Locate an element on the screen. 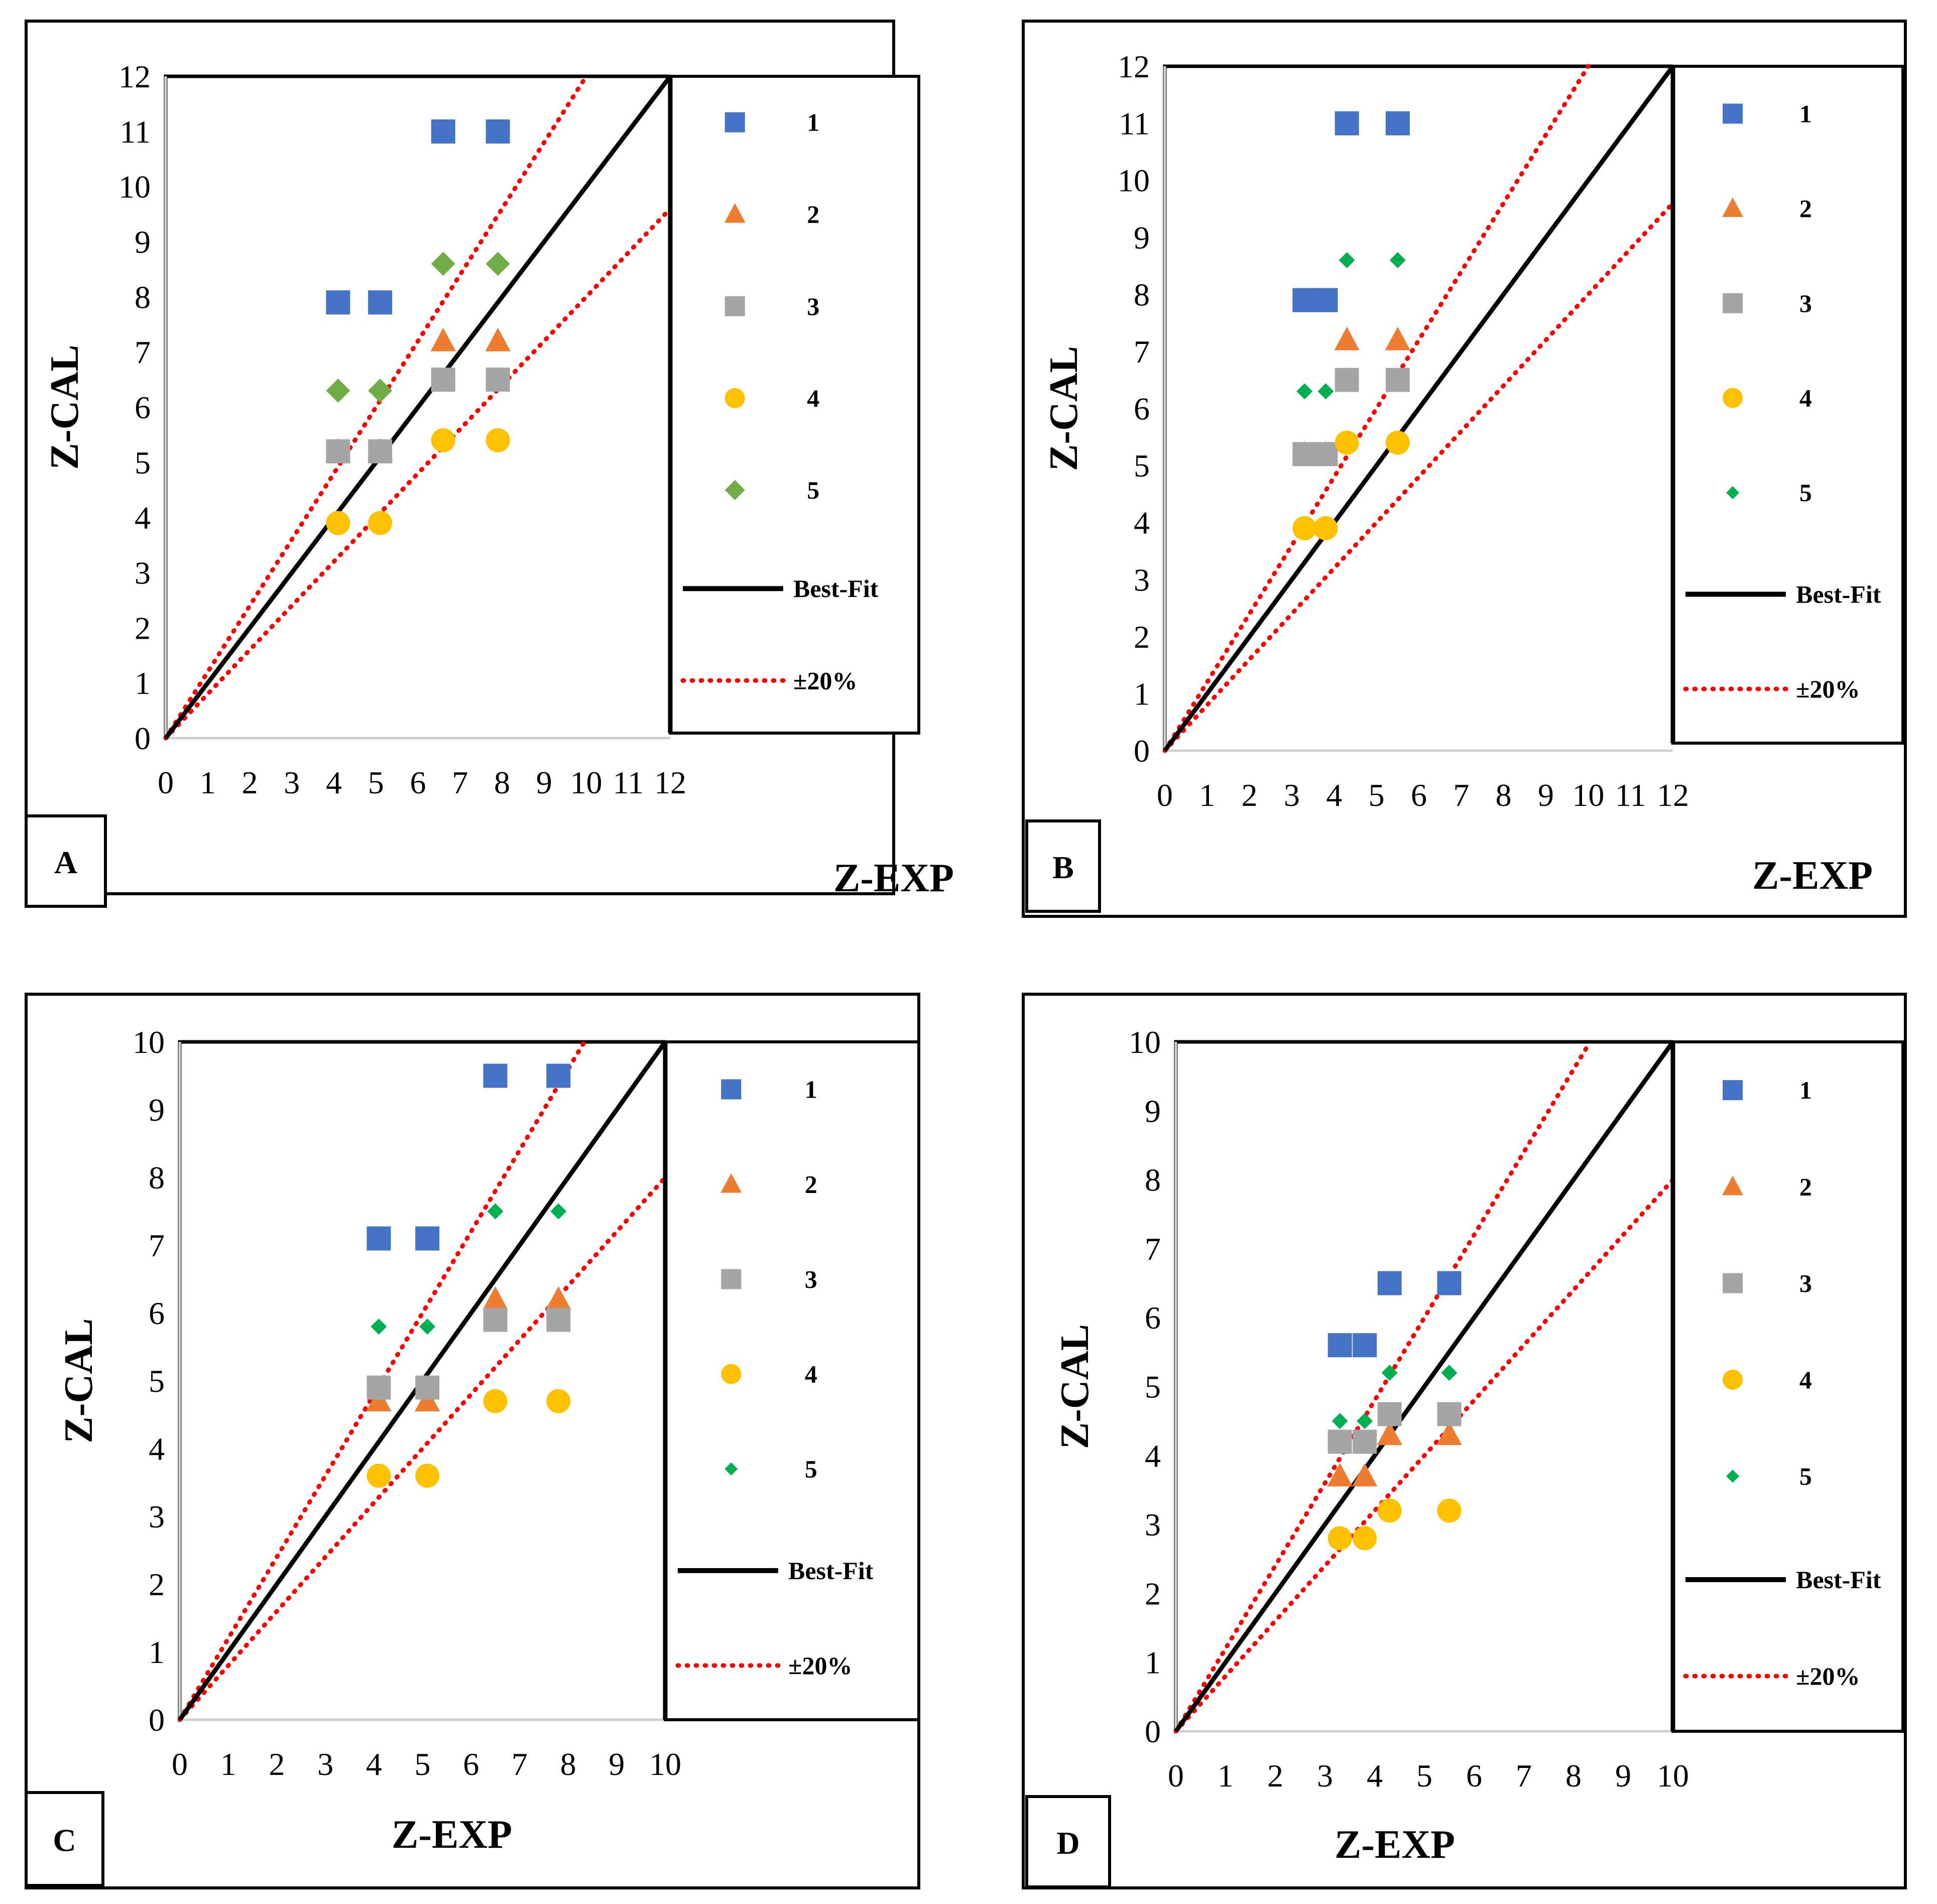 This screenshot has width=1937, height=1904. x-tick-label: 4 is located at coordinates (1375, 1776).